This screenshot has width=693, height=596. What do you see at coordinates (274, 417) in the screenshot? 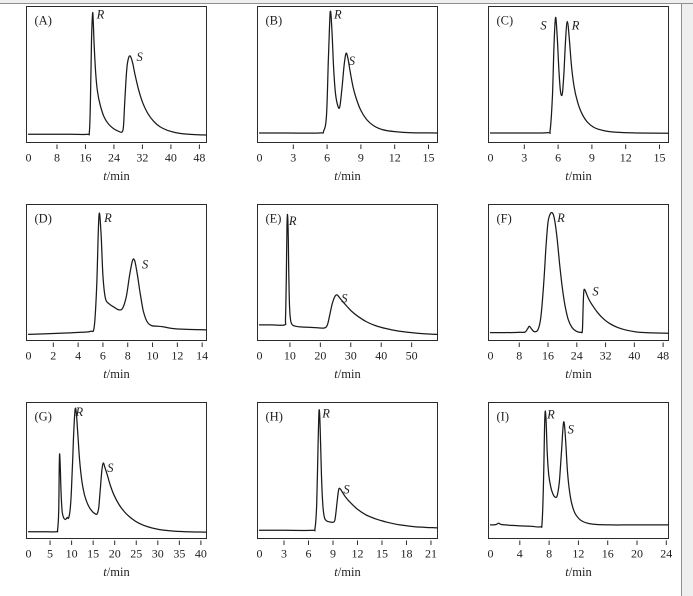
I see `panel-label: (H)` at bounding box center [274, 417].